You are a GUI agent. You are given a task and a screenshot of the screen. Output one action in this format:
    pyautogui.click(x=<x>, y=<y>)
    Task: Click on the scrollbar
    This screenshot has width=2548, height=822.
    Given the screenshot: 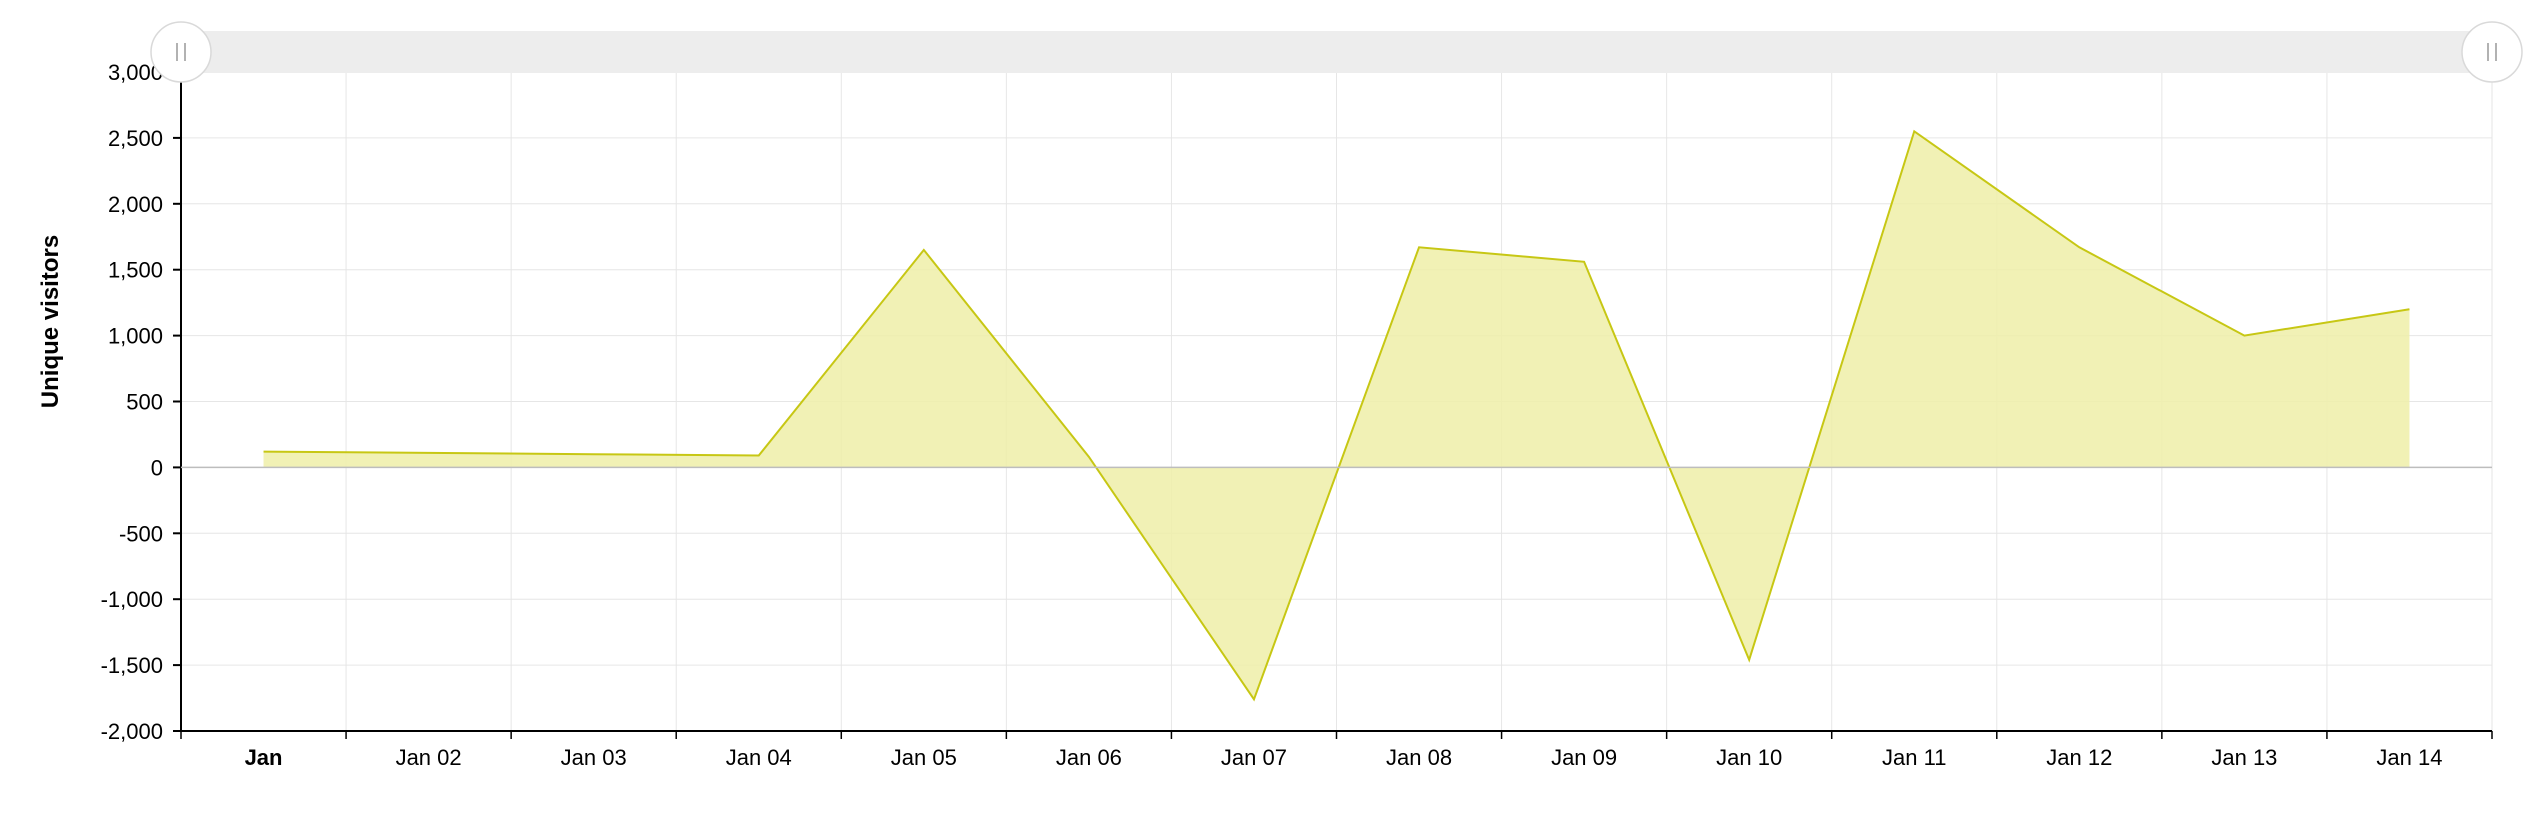 What is the action you would take?
    pyautogui.click(x=1336, y=52)
    